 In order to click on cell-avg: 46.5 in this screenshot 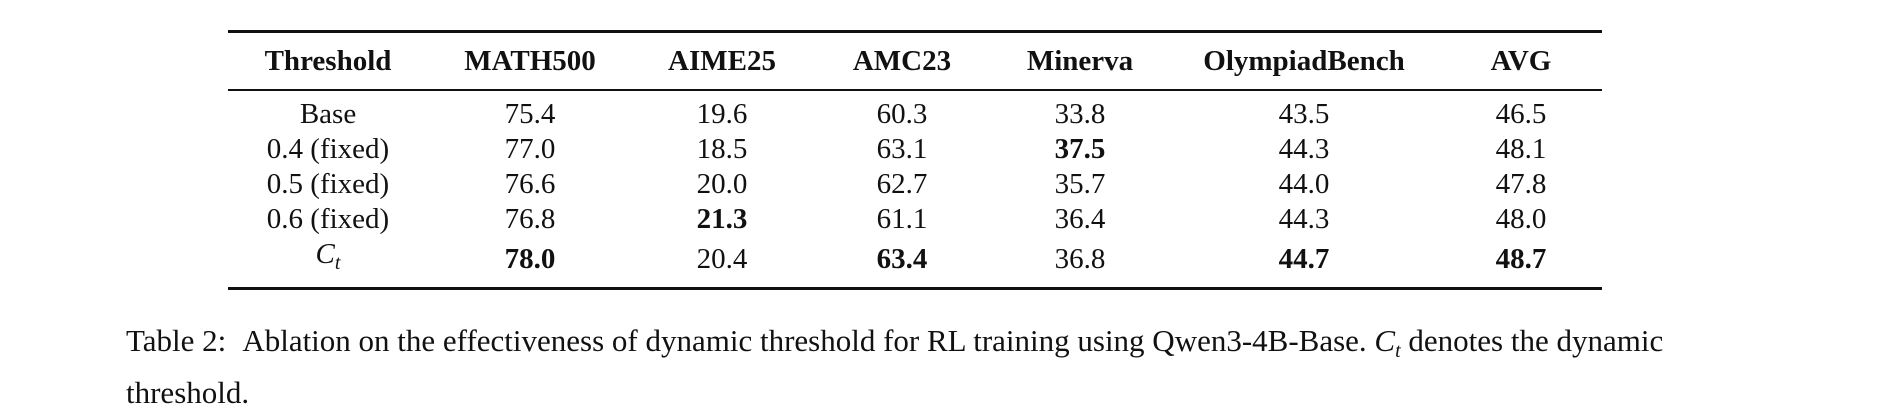, I will do `click(1521, 114)`.